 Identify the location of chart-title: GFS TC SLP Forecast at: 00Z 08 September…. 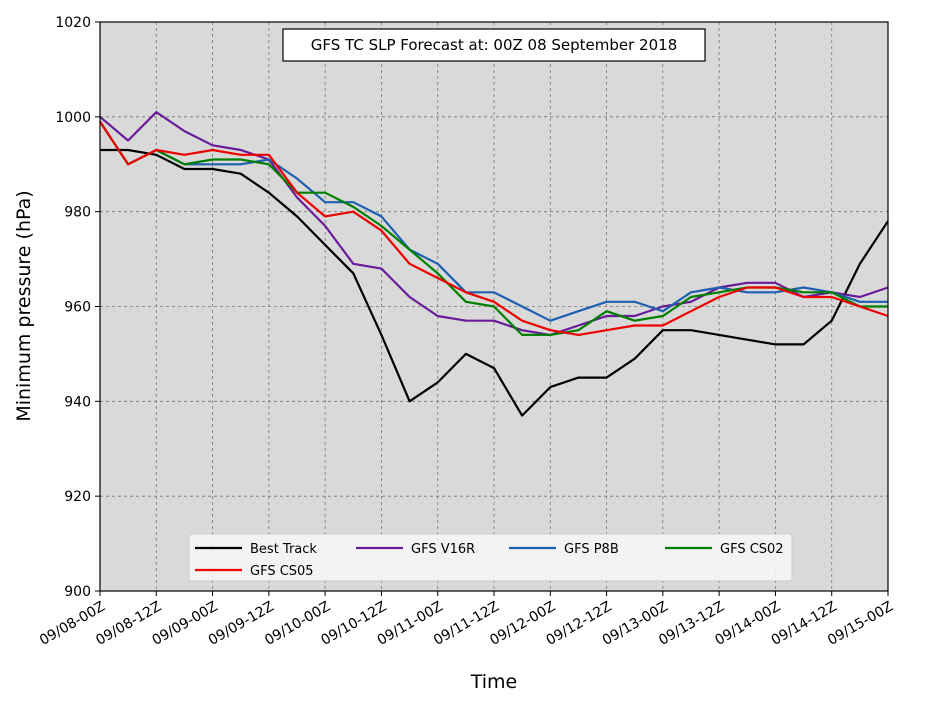
(494, 45).